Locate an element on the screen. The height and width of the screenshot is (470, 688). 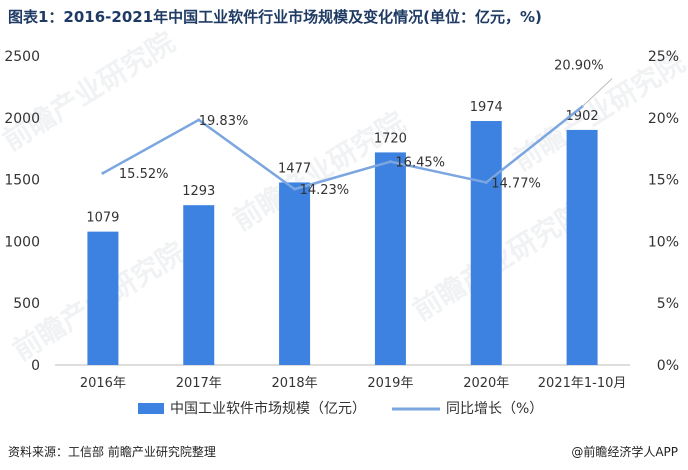
label-leader-line is located at coordinates (597, 93).